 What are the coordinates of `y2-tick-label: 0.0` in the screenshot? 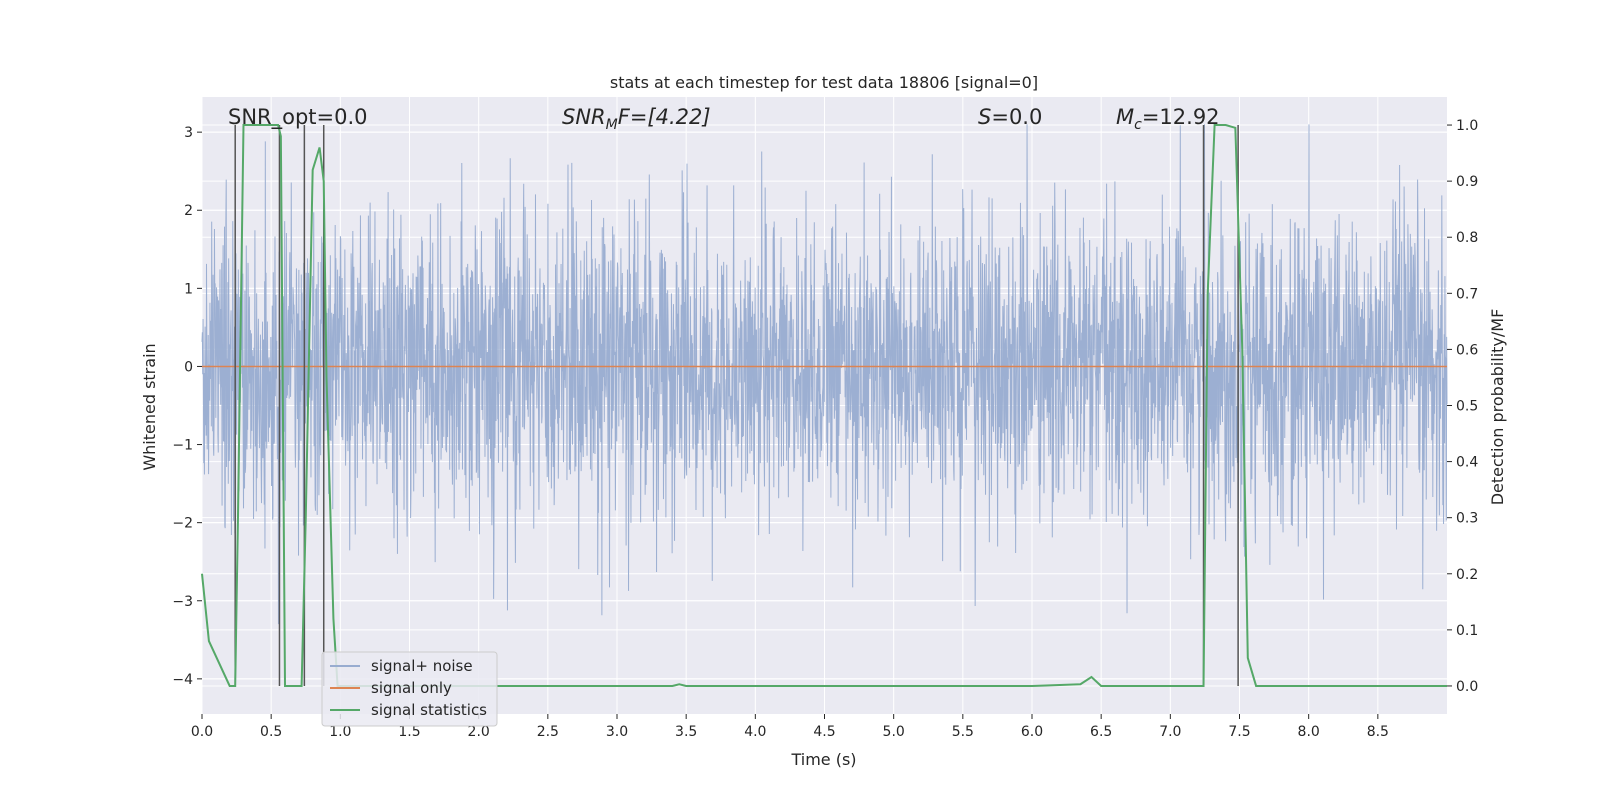 It's located at (1467, 687).